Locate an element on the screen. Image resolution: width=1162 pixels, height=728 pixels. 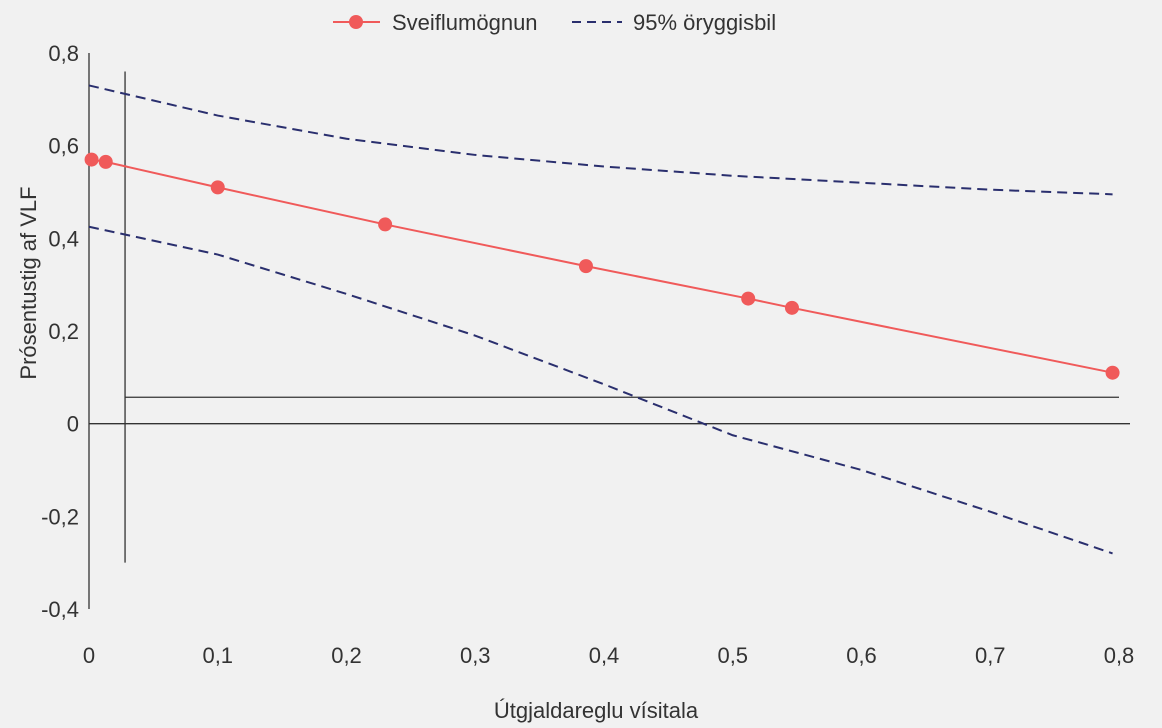
x-tick-label: 0,7 is located at coordinates (990, 655).